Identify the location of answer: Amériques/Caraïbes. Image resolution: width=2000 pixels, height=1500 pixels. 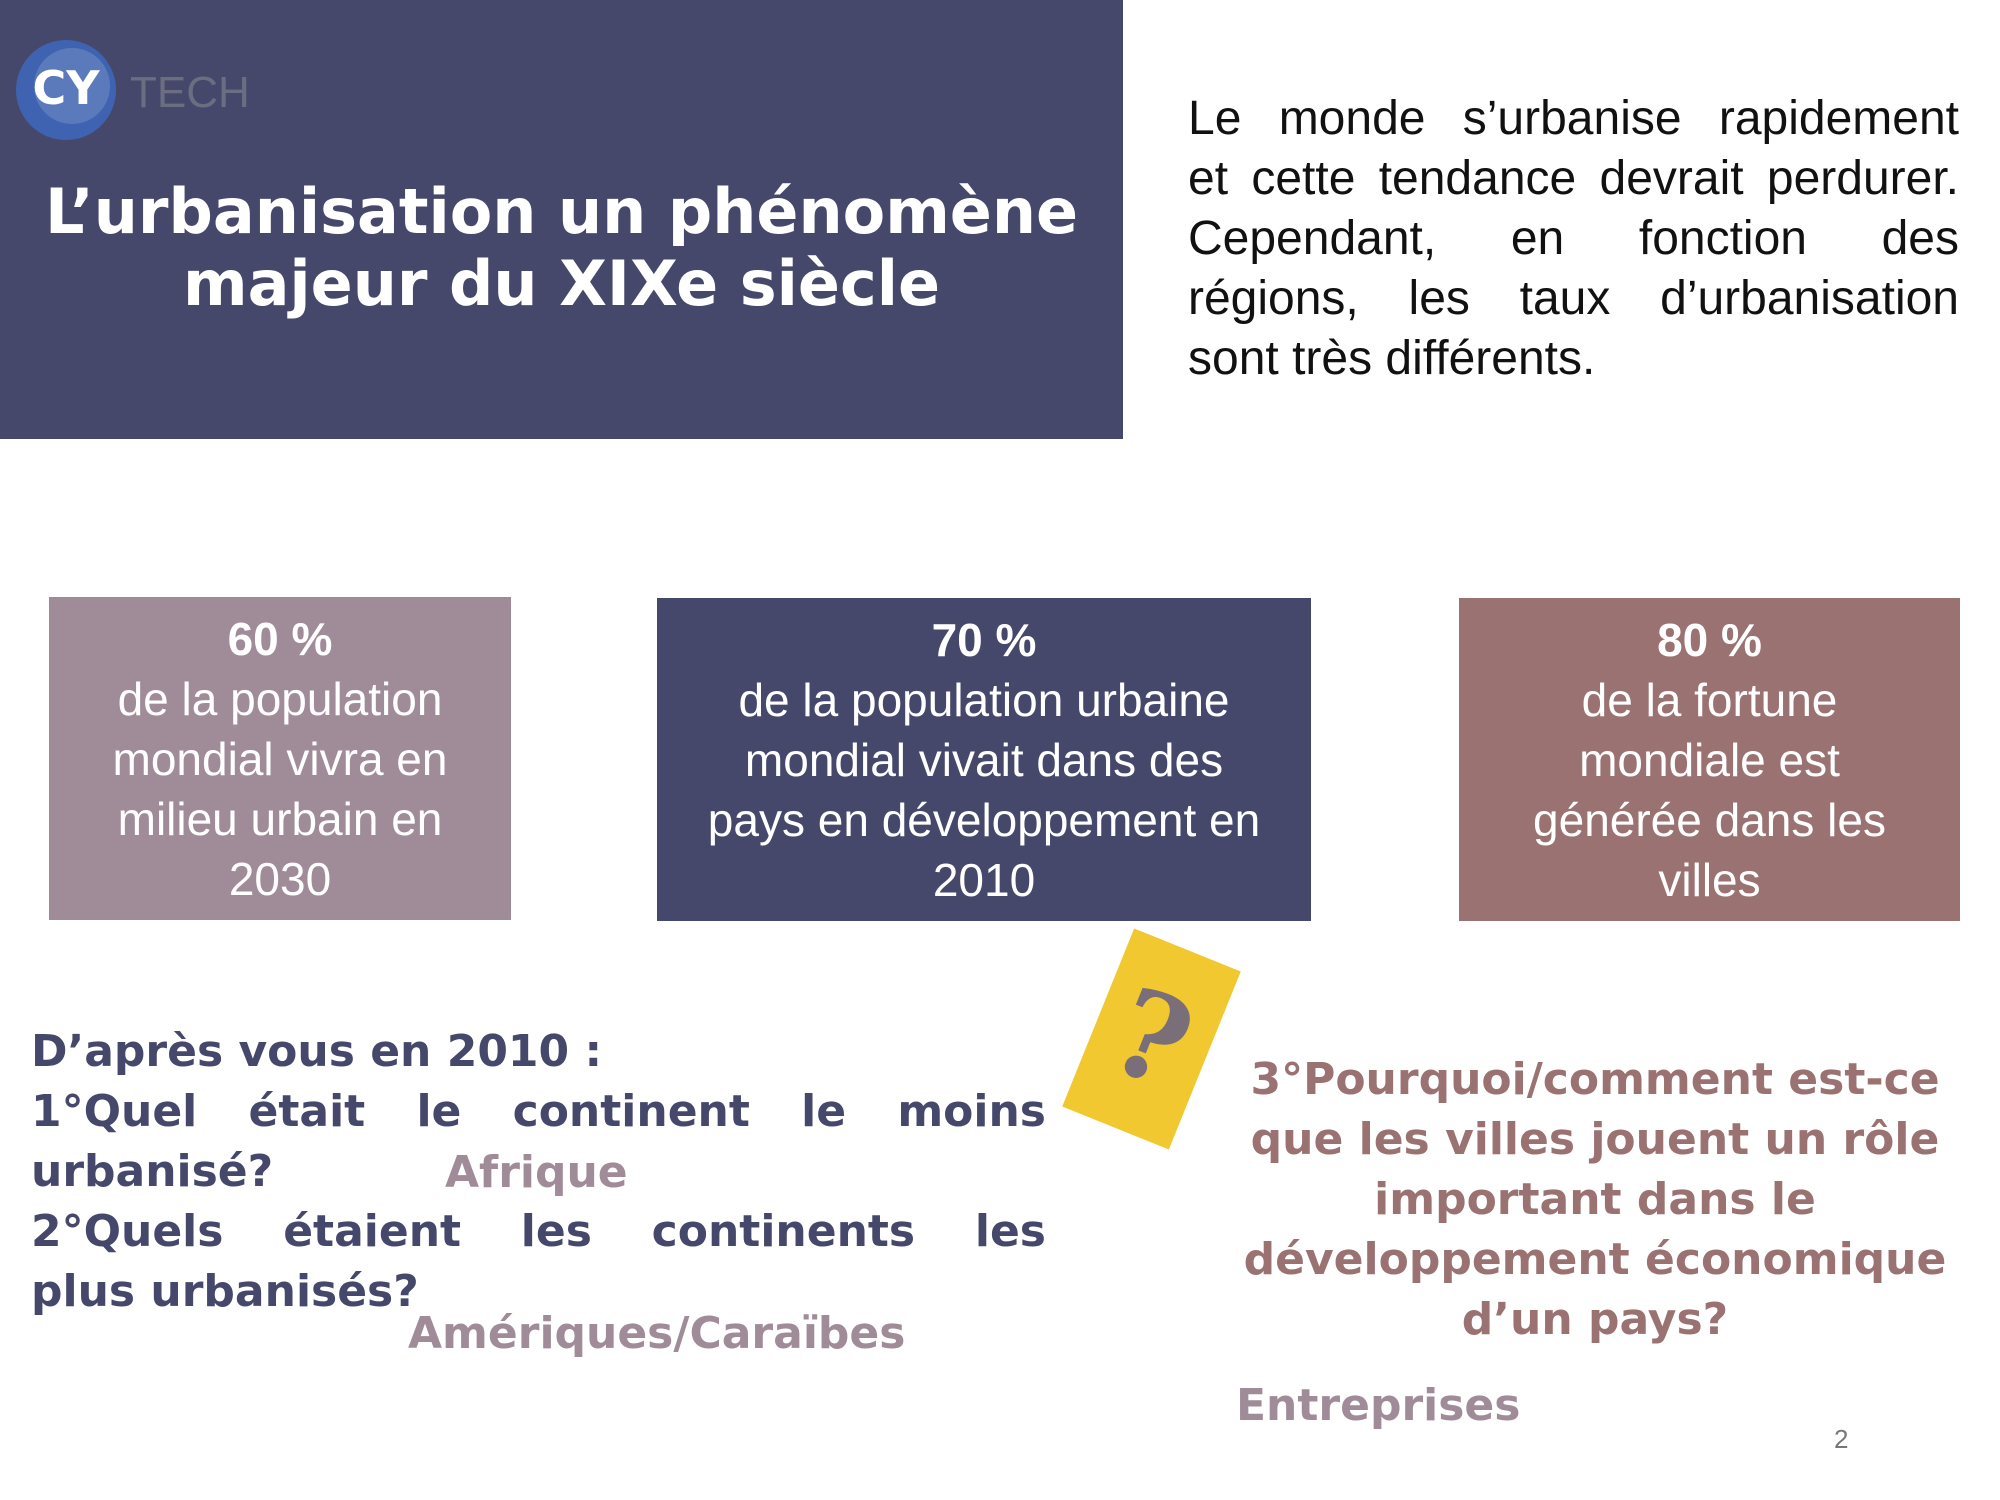
(657, 1333).